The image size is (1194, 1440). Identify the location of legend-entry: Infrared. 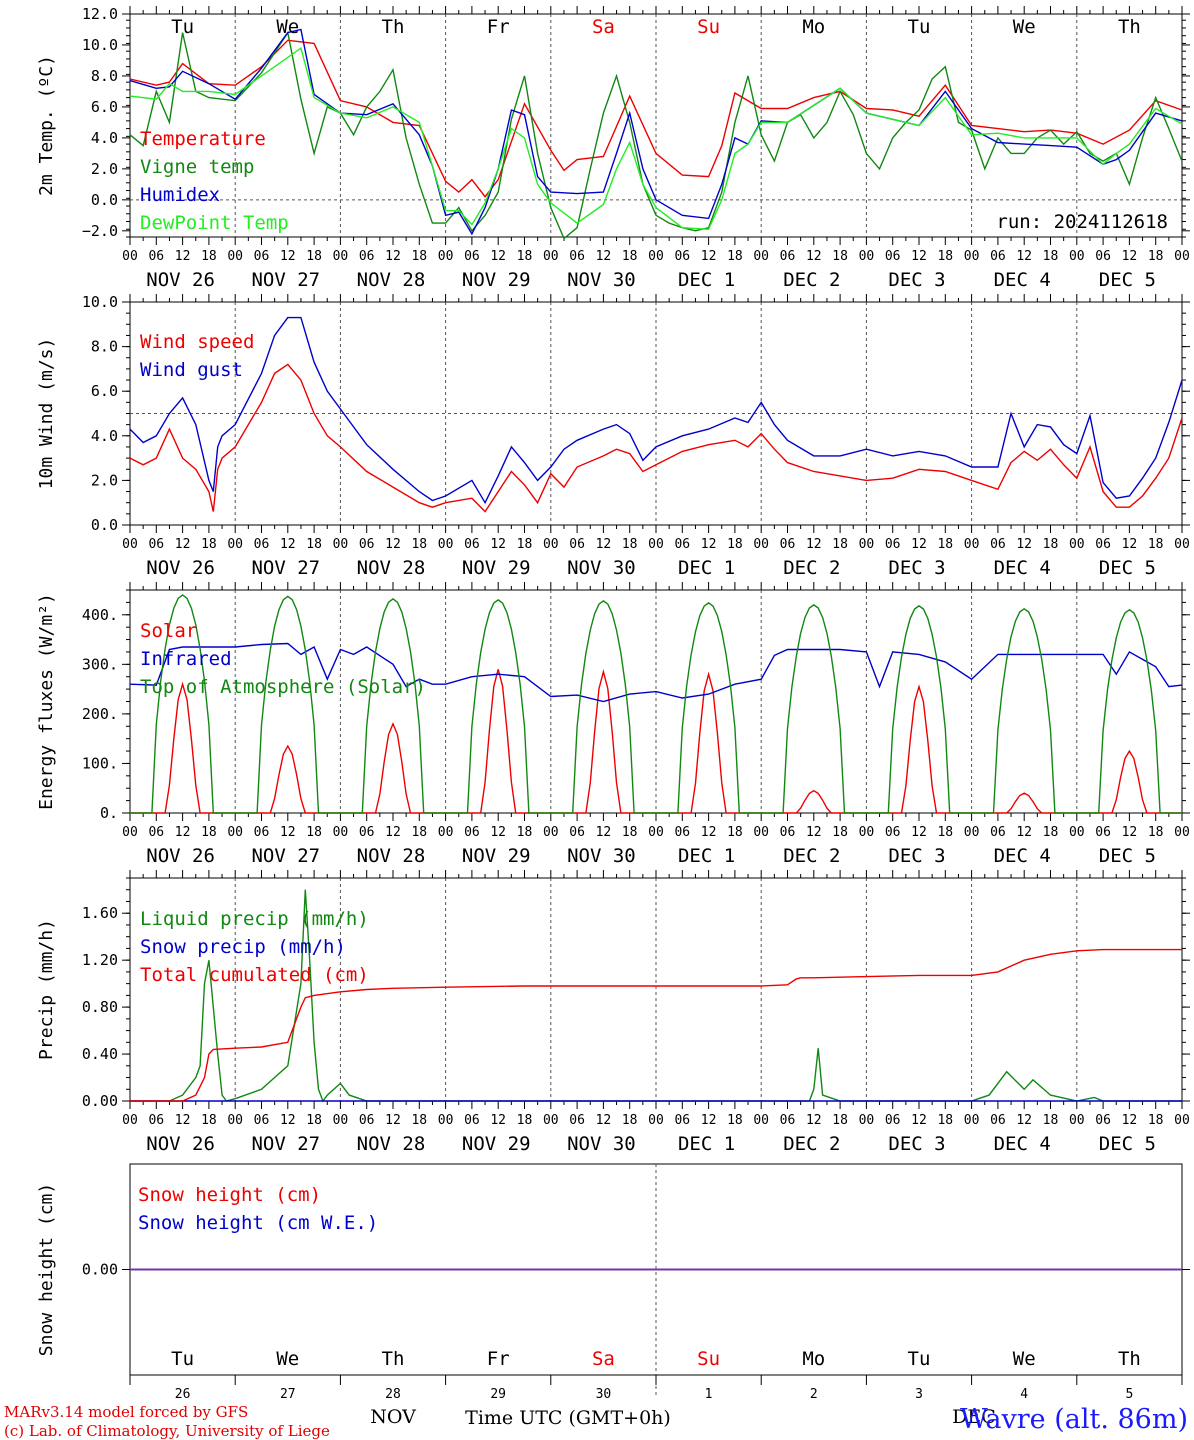
(186, 659).